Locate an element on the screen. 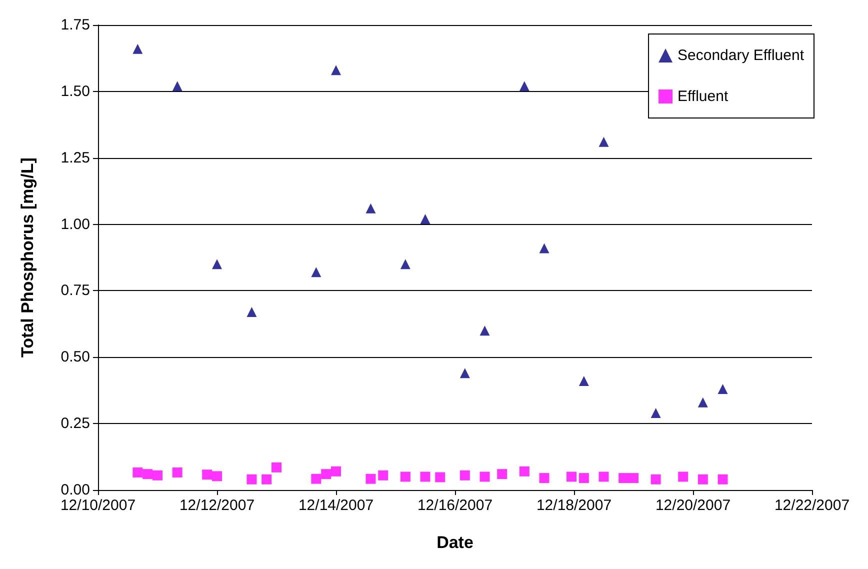  legend-label: Secondary Effluent is located at coordinates (741, 55).